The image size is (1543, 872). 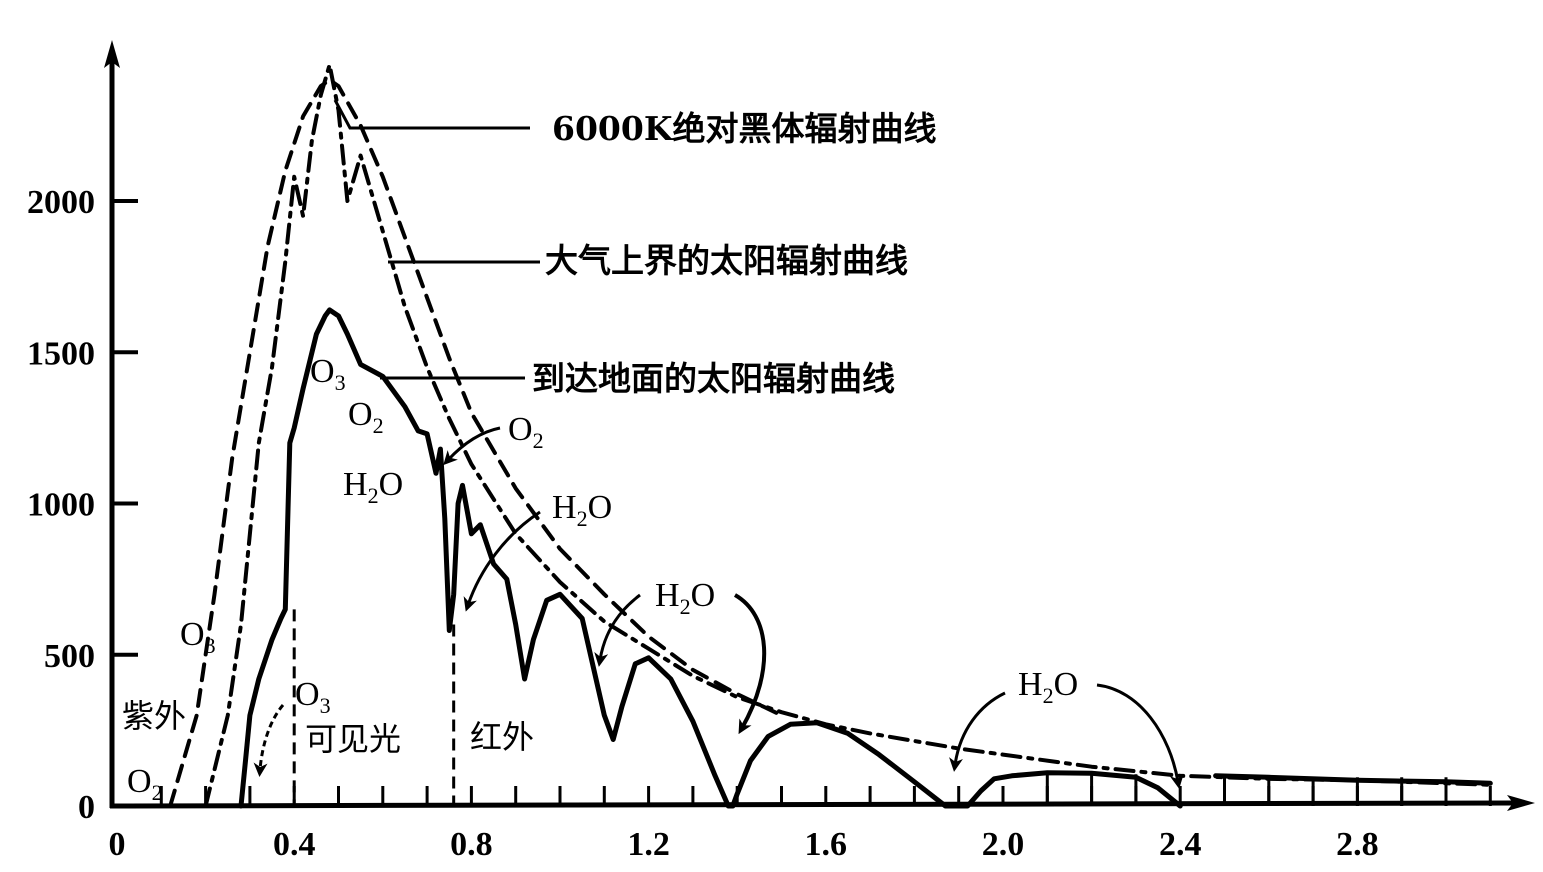 What do you see at coordinates (112, 54) in the screenshot?
I see `y-axis-arrow-icon` at bounding box center [112, 54].